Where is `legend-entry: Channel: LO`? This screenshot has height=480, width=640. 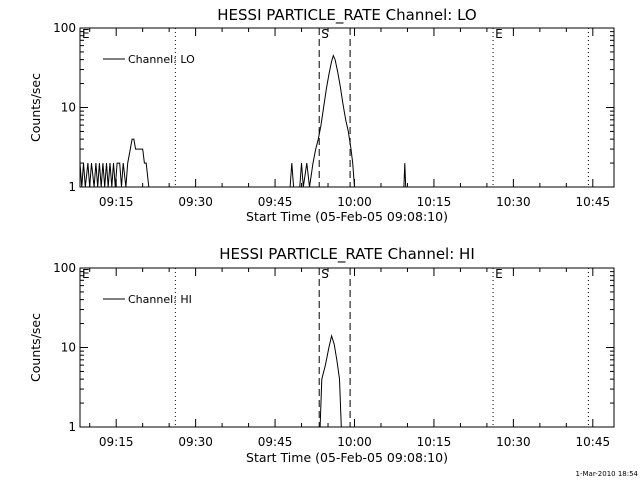
legend-entry: Channel: LO is located at coordinates (161, 59).